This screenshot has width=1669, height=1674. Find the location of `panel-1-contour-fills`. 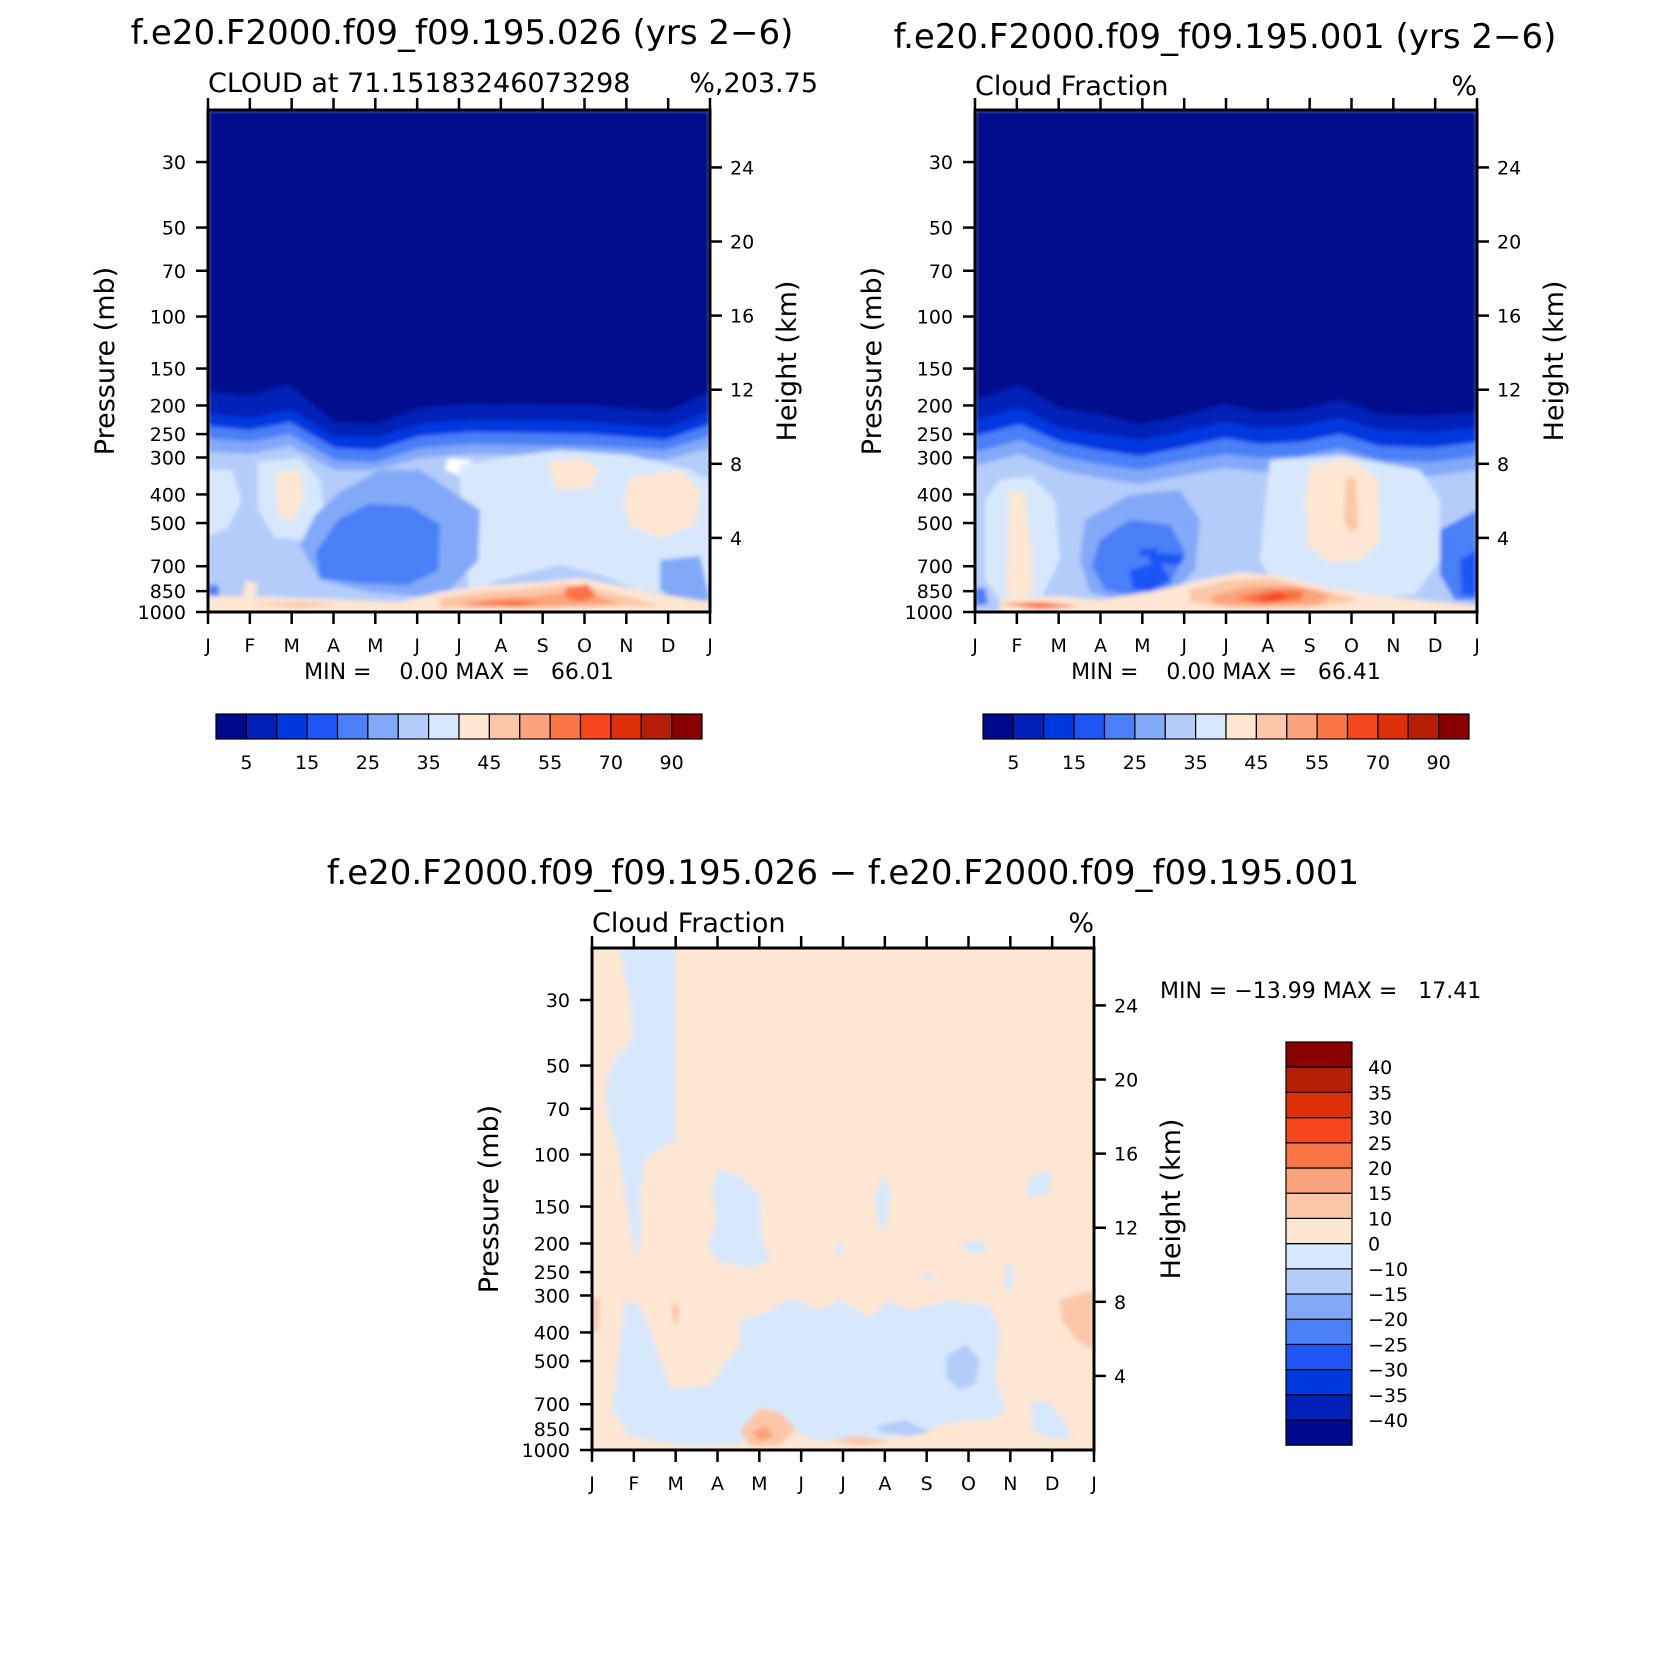

panel-1-contour-fills is located at coordinates (459, 361).